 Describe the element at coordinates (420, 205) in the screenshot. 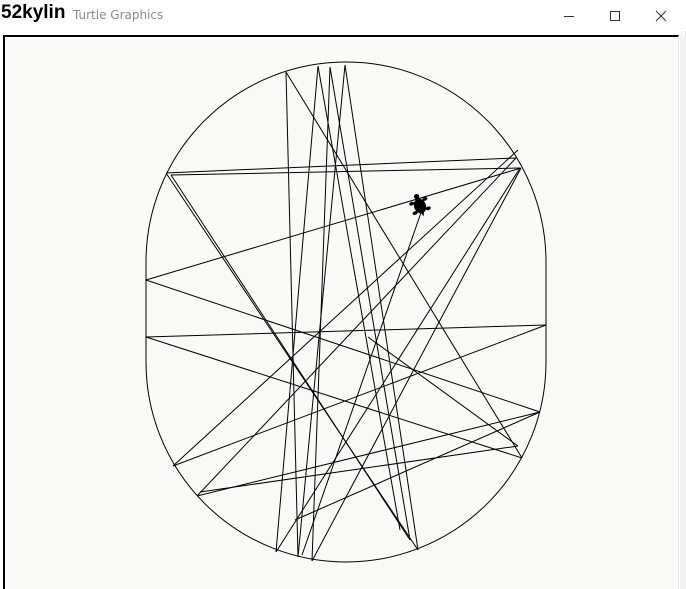

I see `turtle-icon` at that location.